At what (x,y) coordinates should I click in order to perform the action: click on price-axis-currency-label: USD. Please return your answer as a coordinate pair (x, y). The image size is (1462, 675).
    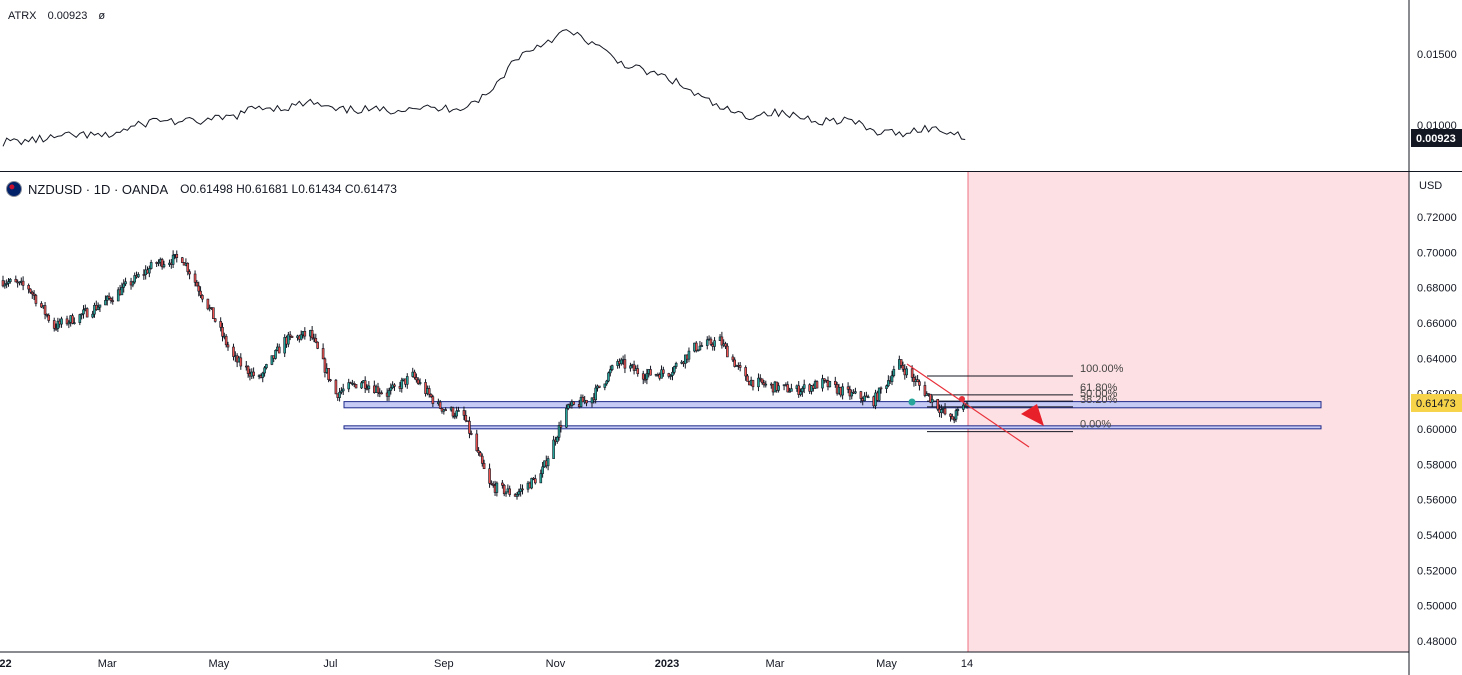
    Looking at the image, I should click on (1430, 186).